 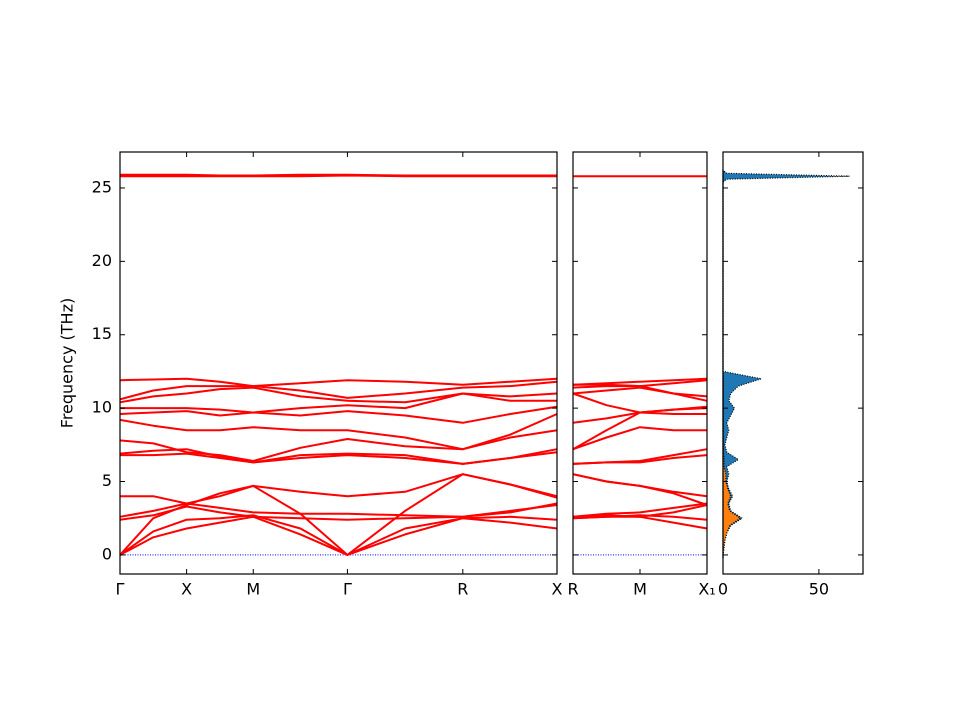 What do you see at coordinates (819, 589) in the screenshot?
I see `x-tick-label: 50` at bounding box center [819, 589].